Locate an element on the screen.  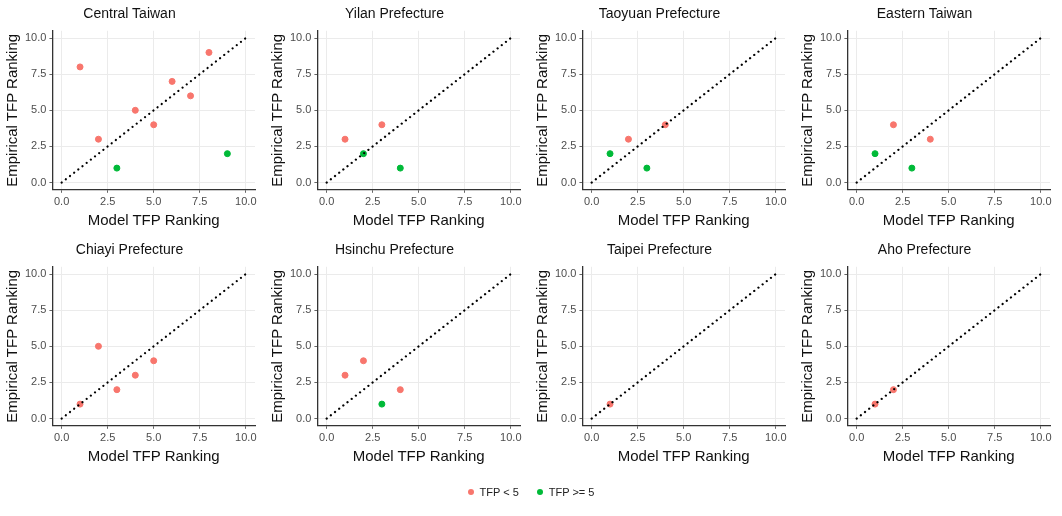
legend-label: TFP < 5 is located at coordinates (499, 492).